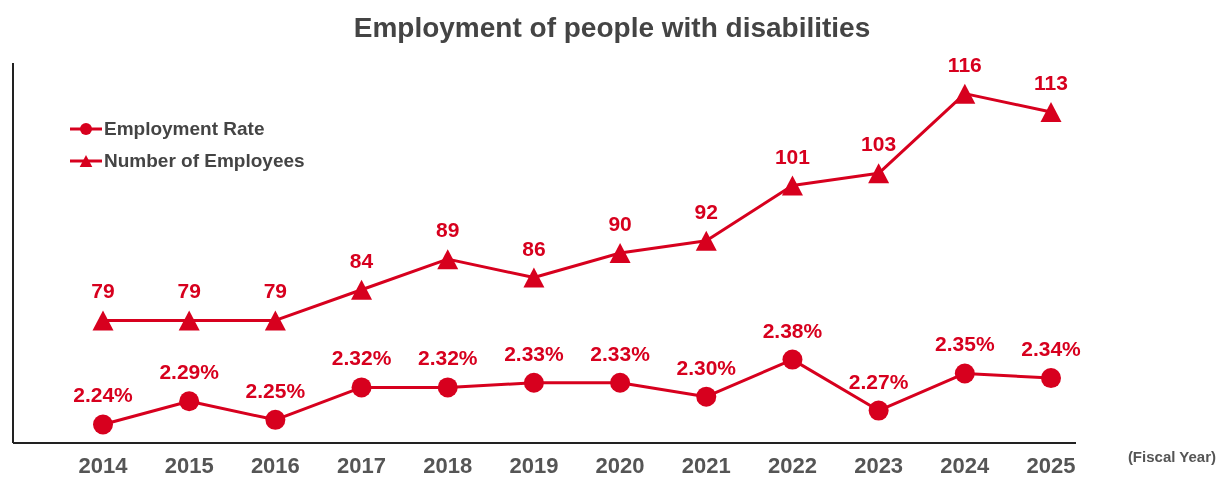  Describe the element at coordinates (879, 465) in the screenshot. I see `x-tick-label: 2023` at that location.